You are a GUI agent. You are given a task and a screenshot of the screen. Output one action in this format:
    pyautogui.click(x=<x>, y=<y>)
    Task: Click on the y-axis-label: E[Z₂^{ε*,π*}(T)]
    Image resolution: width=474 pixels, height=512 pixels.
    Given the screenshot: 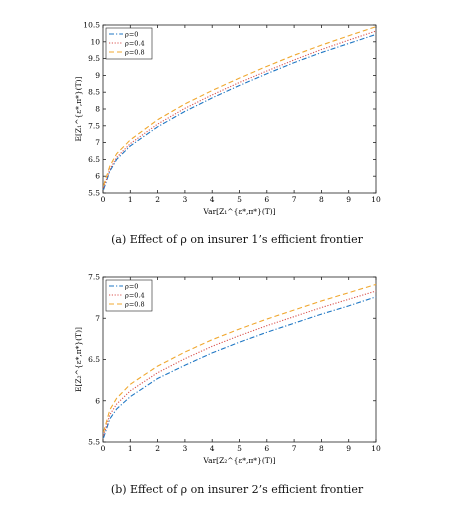 What is the action you would take?
    pyautogui.click(x=78, y=359)
    